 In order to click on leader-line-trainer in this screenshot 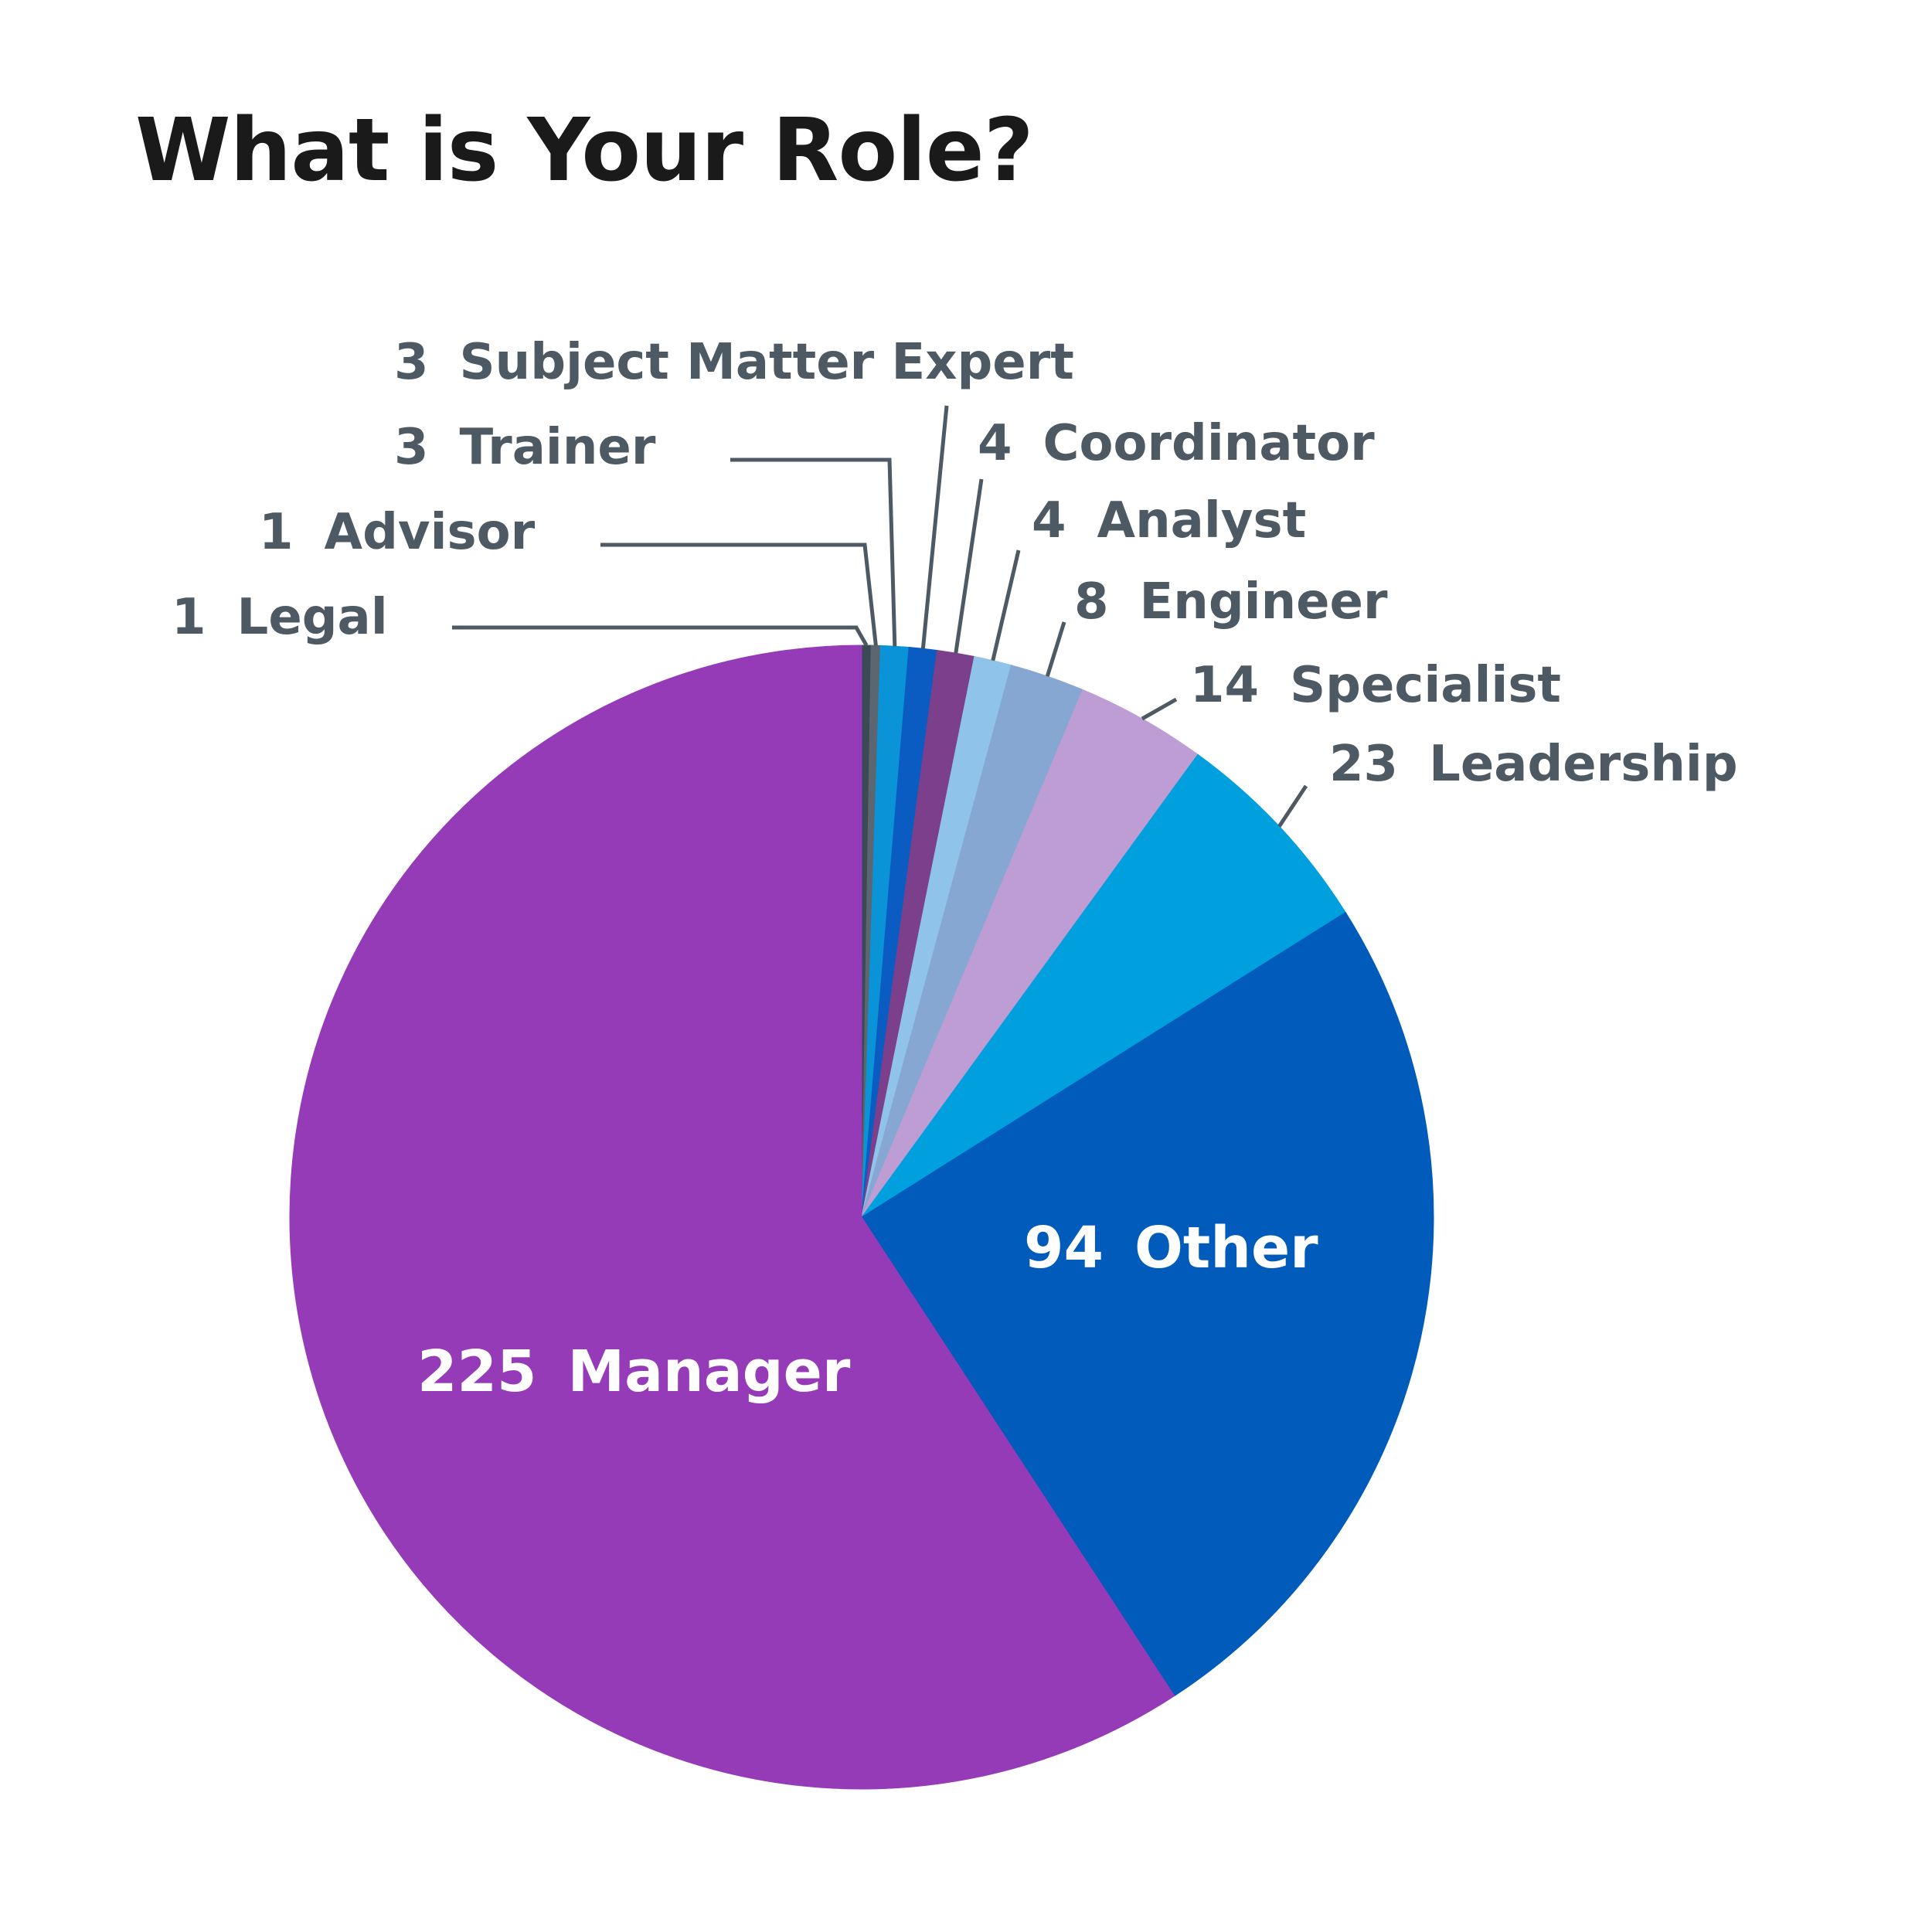, I will do `click(814, 552)`.